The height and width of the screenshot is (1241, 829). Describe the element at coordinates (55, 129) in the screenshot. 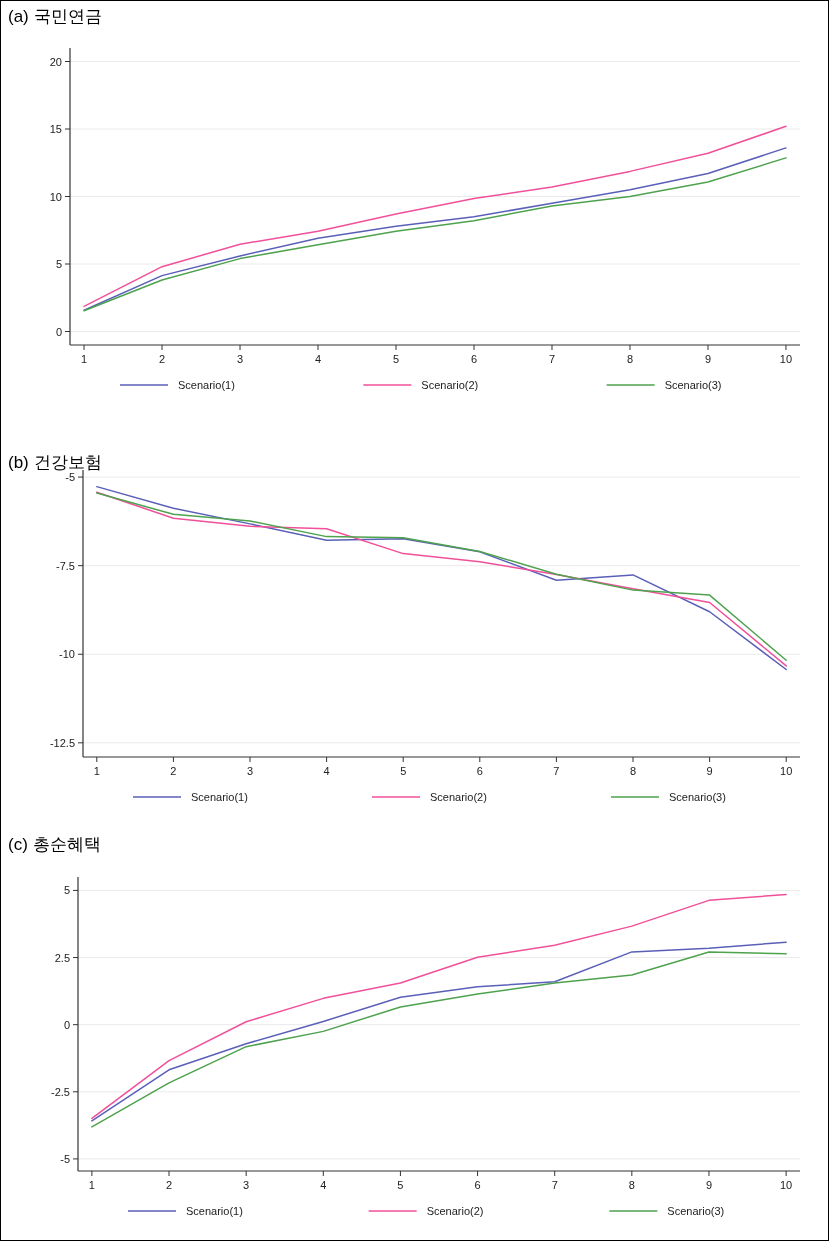

I see `y-tick-label: 15` at that location.